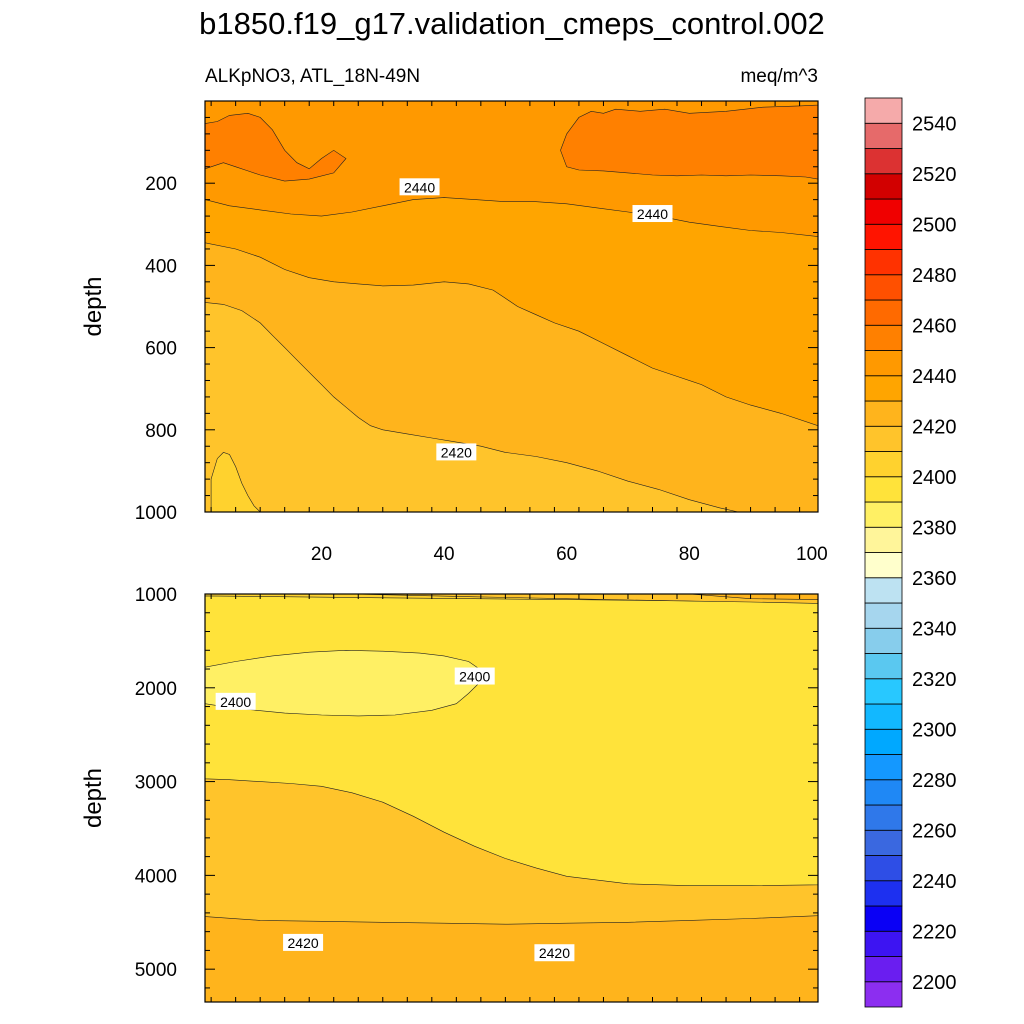 Image resolution: width=1024 pixels, height=1024 pixels. Describe the element at coordinates (689, 554) in the screenshot. I see `x-tick-label: 80` at that location.